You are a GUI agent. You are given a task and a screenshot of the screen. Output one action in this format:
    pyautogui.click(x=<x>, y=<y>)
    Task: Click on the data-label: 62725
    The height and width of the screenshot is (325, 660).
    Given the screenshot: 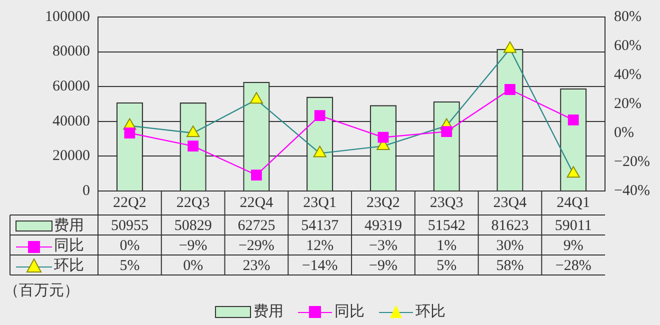 What is the action you would take?
    pyautogui.click(x=257, y=226)
    